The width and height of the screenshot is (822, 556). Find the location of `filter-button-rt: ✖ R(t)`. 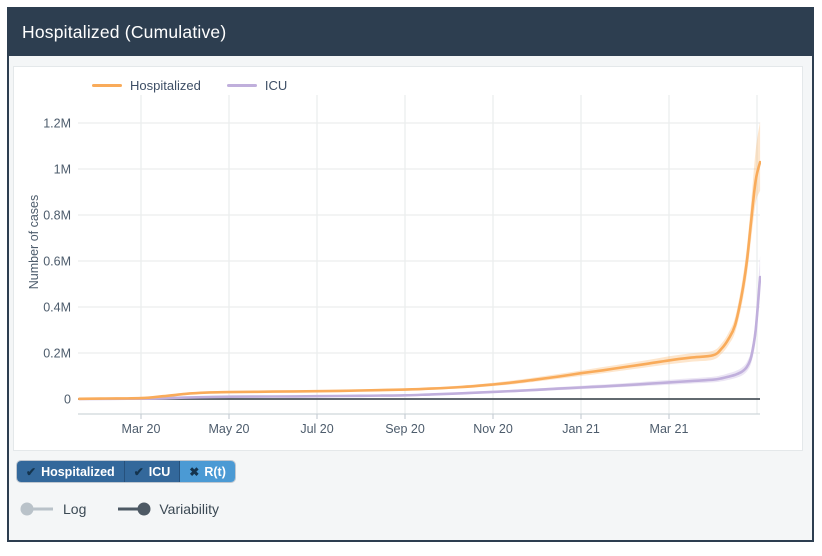

filter-button-rt: ✖ R(t) is located at coordinates (207, 471).